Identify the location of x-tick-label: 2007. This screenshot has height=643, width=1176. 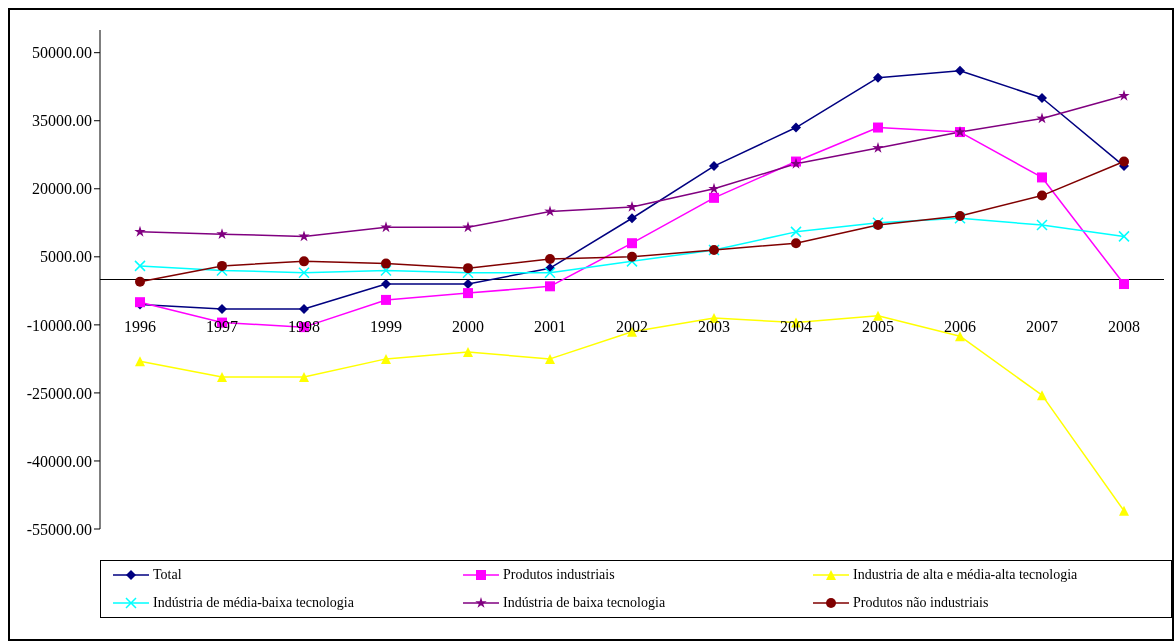
(1042, 326).